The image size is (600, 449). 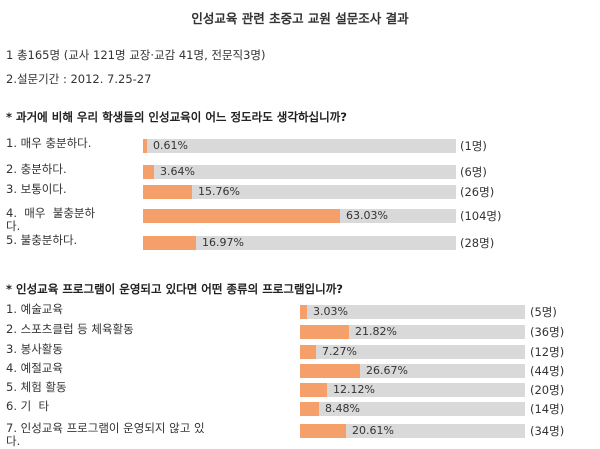 I want to click on bar-count-label: (6명), so click(x=473, y=172).